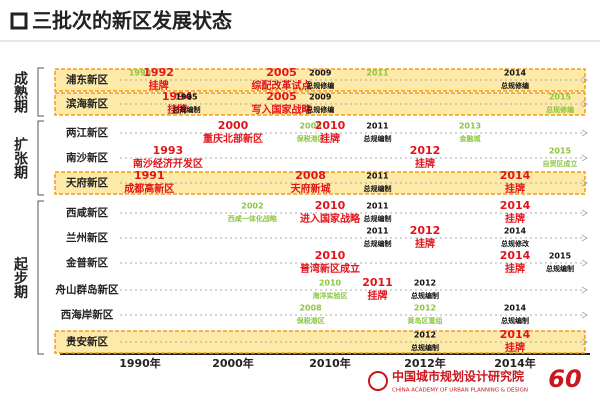 The width and height of the screenshot is (600, 420). What do you see at coordinates (425, 363) in the screenshot?
I see `axis-label: 2012年` at bounding box center [425, 363].